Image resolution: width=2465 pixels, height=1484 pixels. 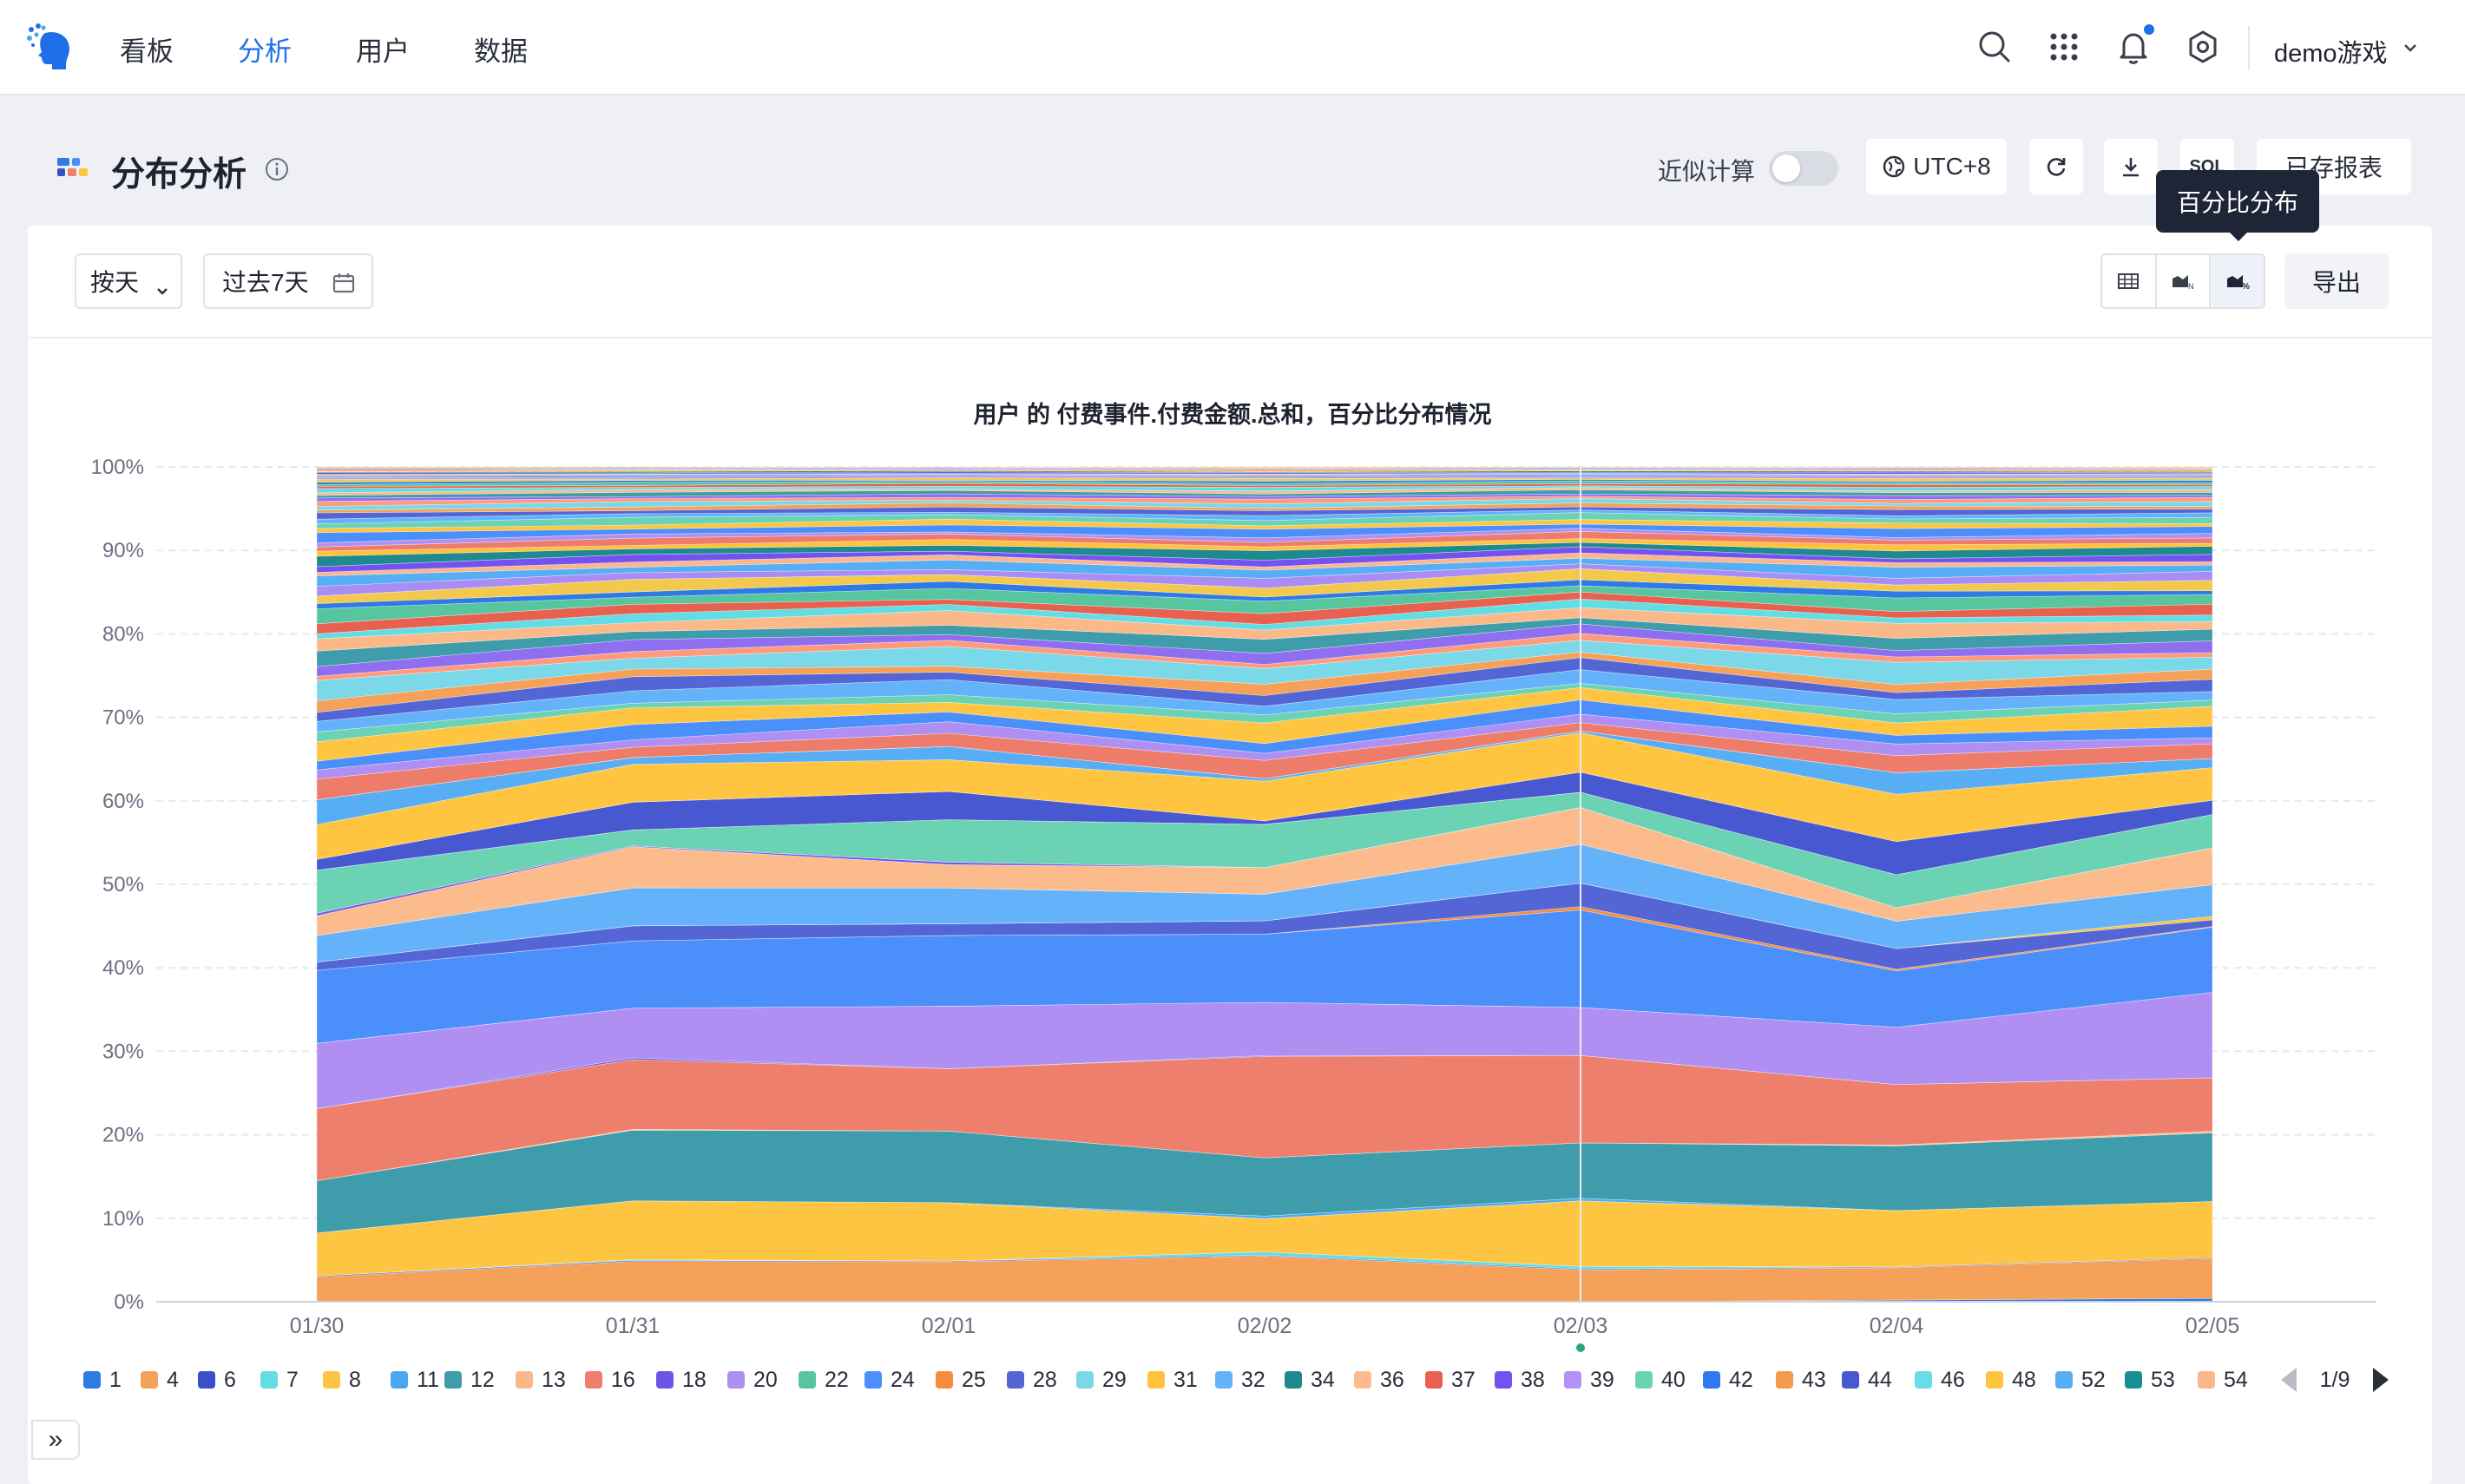 What do you see at coordinates (103, 1379) in the screenshot?
I see `legend-item-1: 1` at bounding box center [103, 1379].